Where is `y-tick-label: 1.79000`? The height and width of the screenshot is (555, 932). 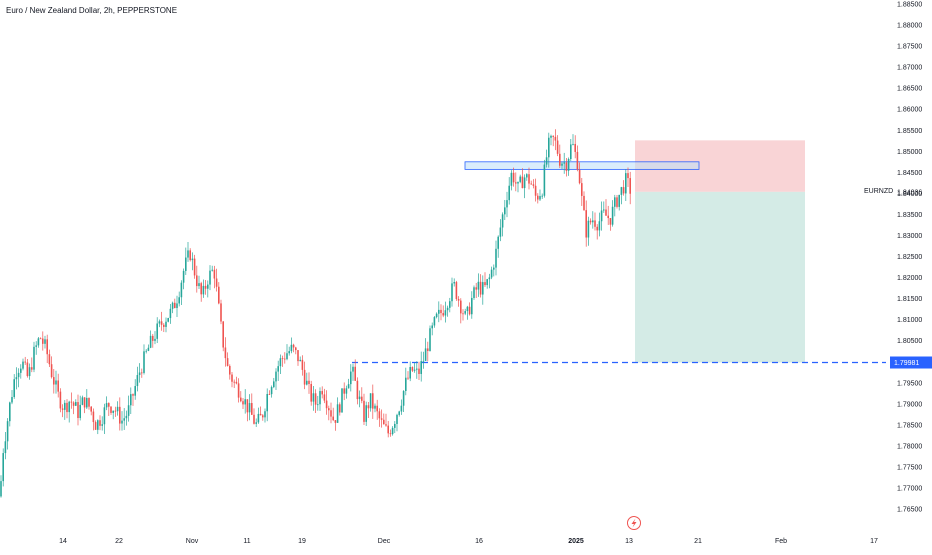 y-tick-label: 1.79000 is located at coordinates (909, 404).